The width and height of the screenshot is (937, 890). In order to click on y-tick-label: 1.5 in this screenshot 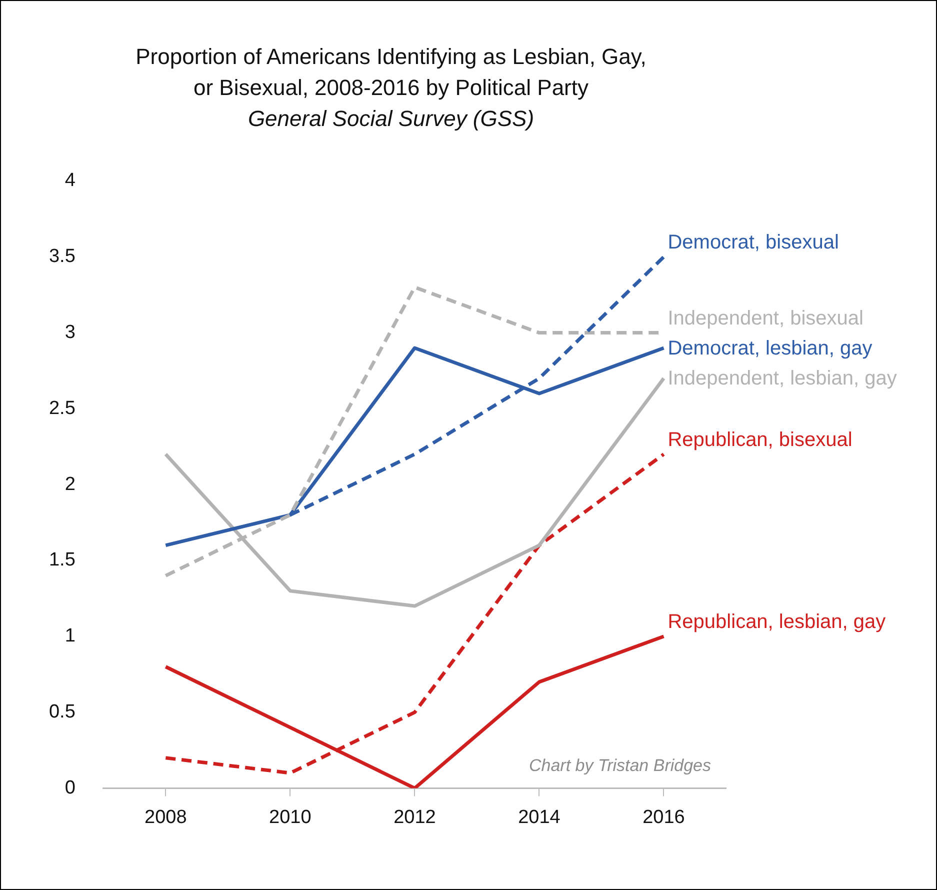, I will do `click(62, 560)`.